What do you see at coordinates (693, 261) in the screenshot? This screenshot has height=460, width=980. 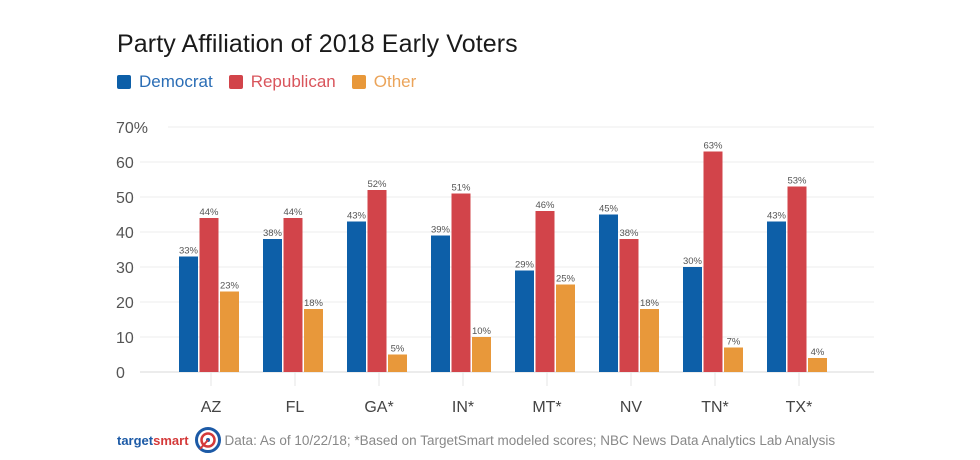 I see `value-label: 30%` at bounding box center [693, 261].